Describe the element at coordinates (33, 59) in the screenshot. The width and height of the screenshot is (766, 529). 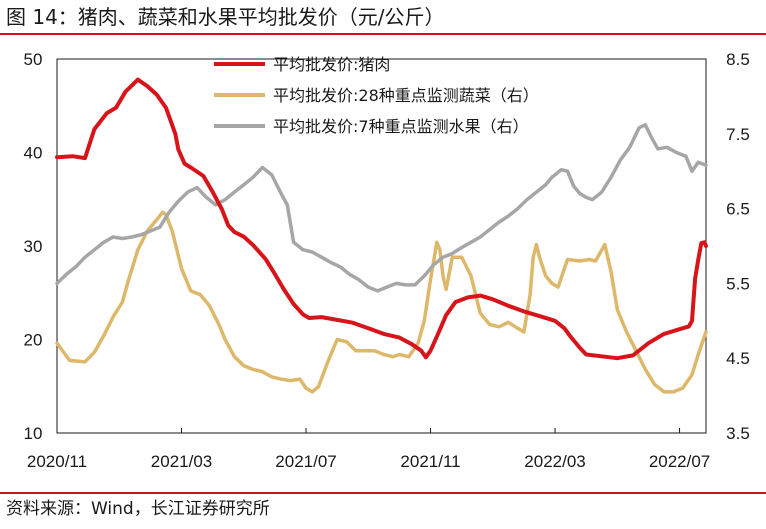
I see `left-tick-label: 50` at that location.